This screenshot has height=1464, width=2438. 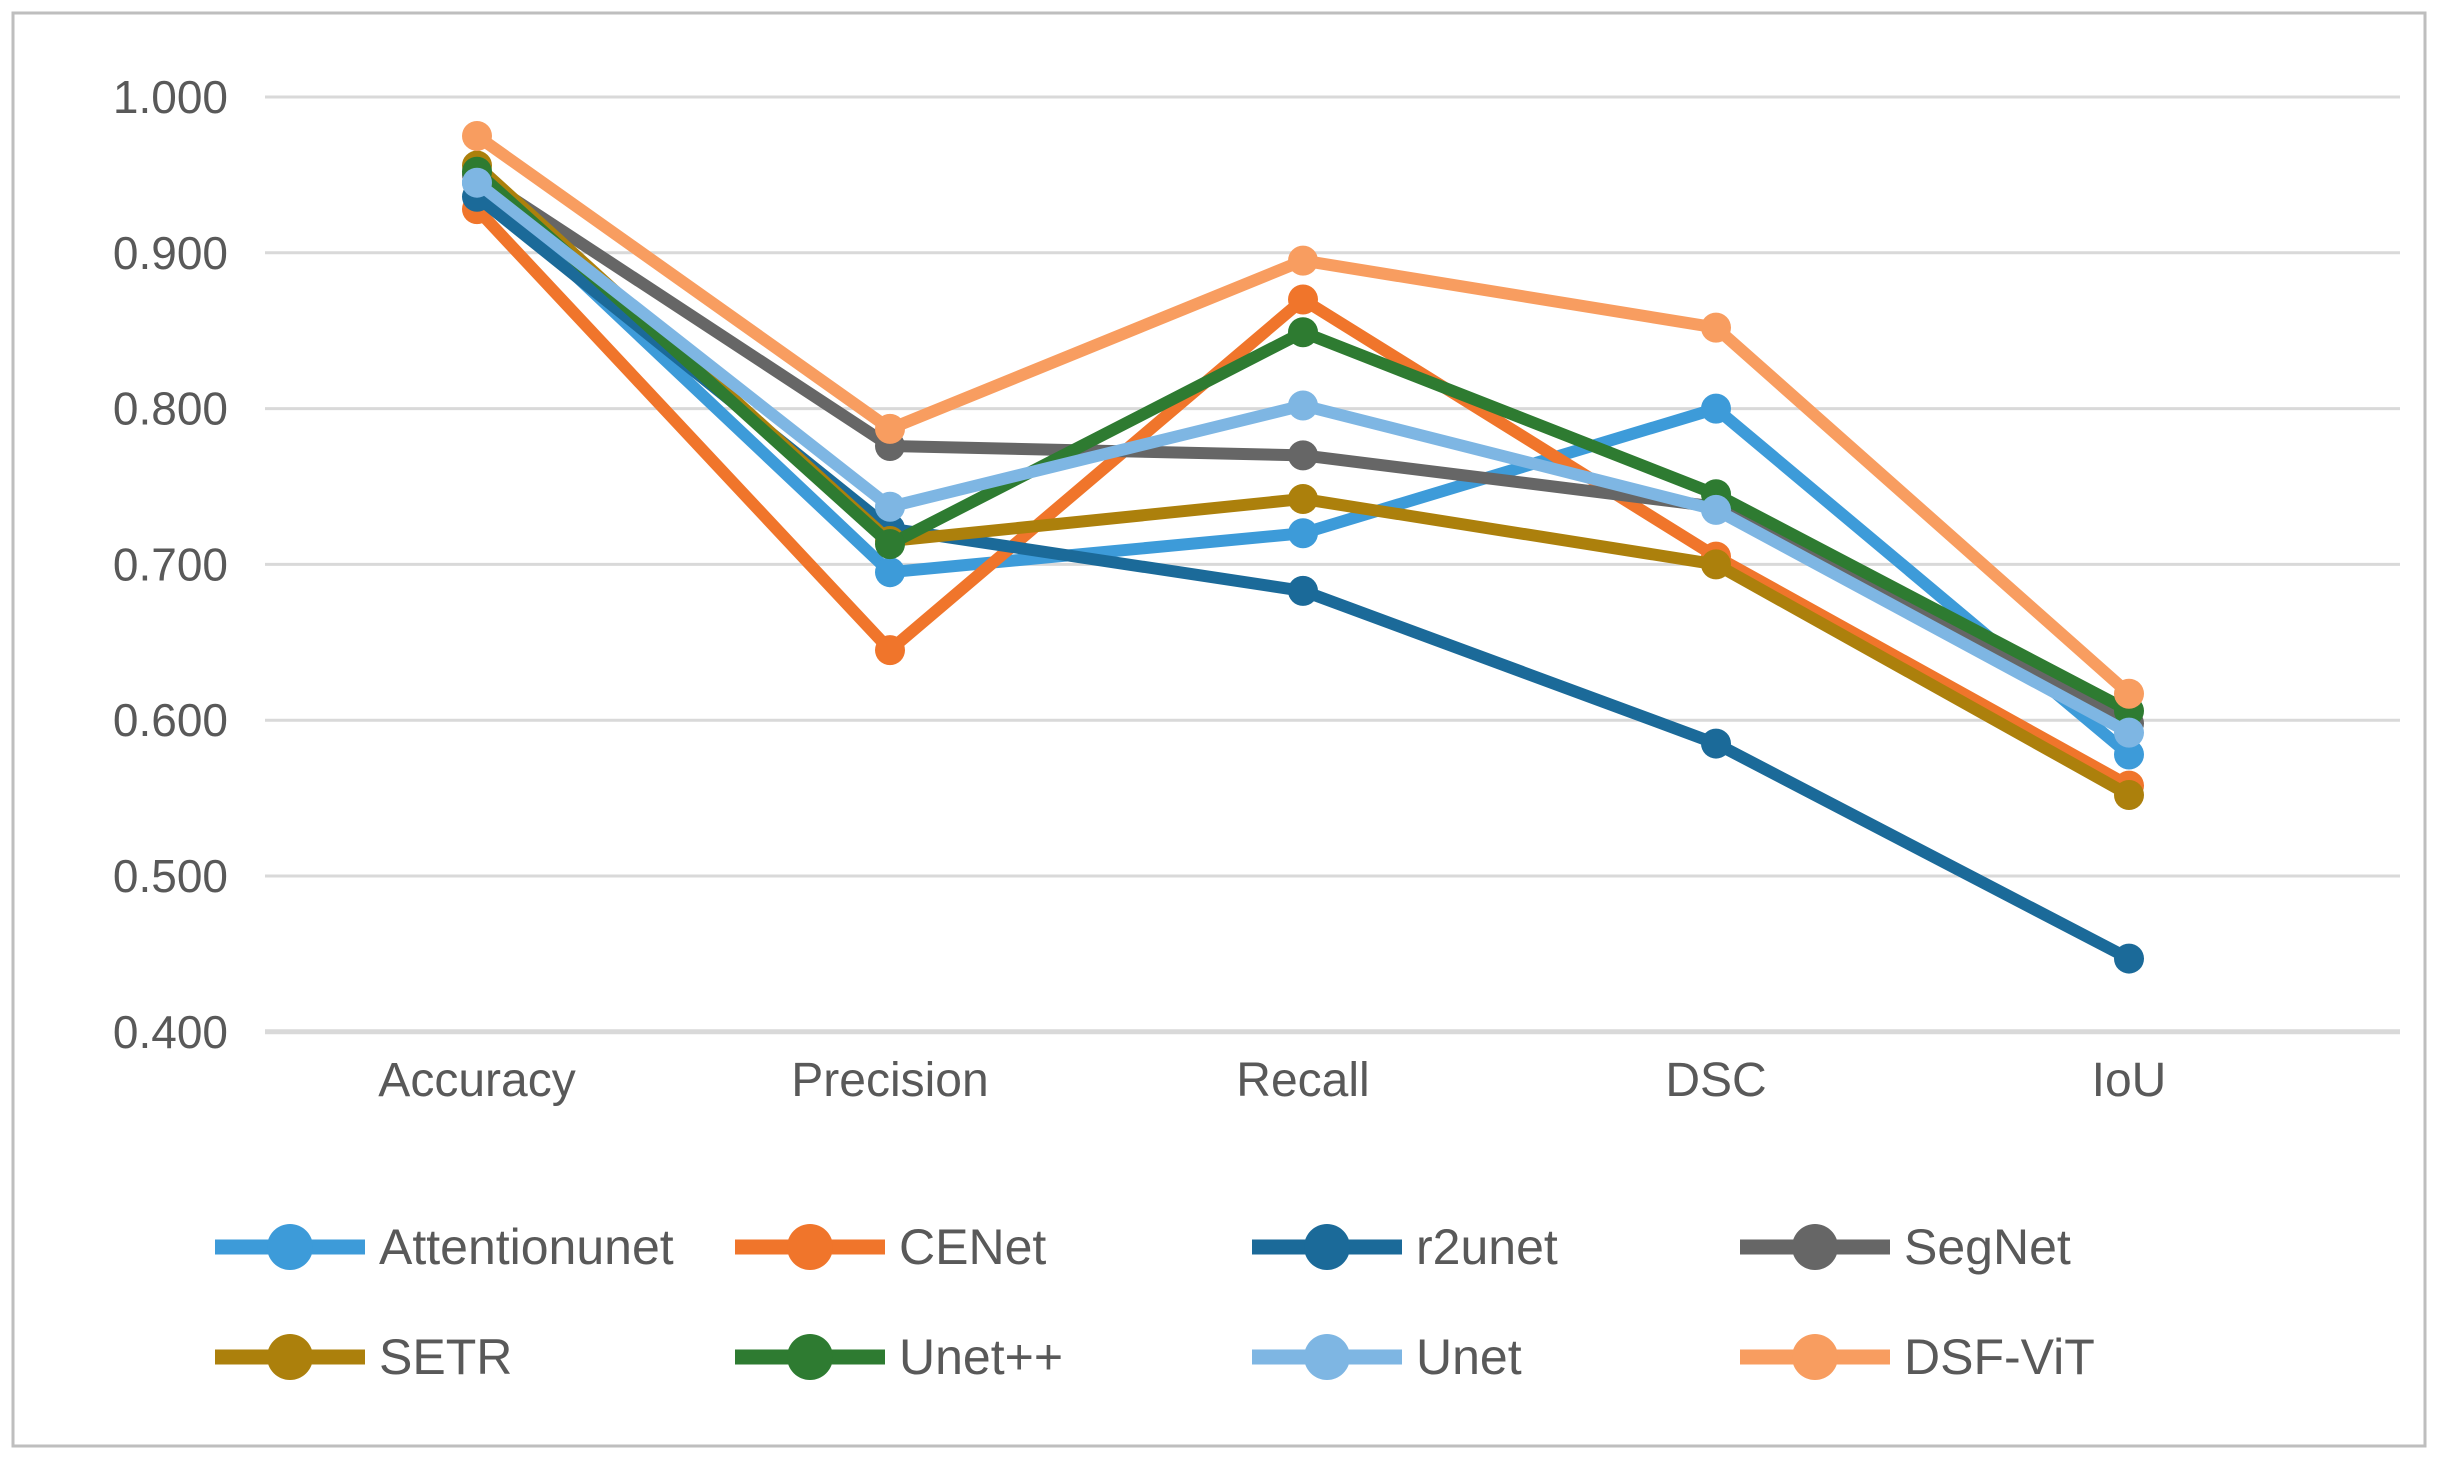 What do you see at coordinates (890, 1247) in the screenshot?
I see `legend-item-CENet: CENet` at bounding box center [890, 1247].